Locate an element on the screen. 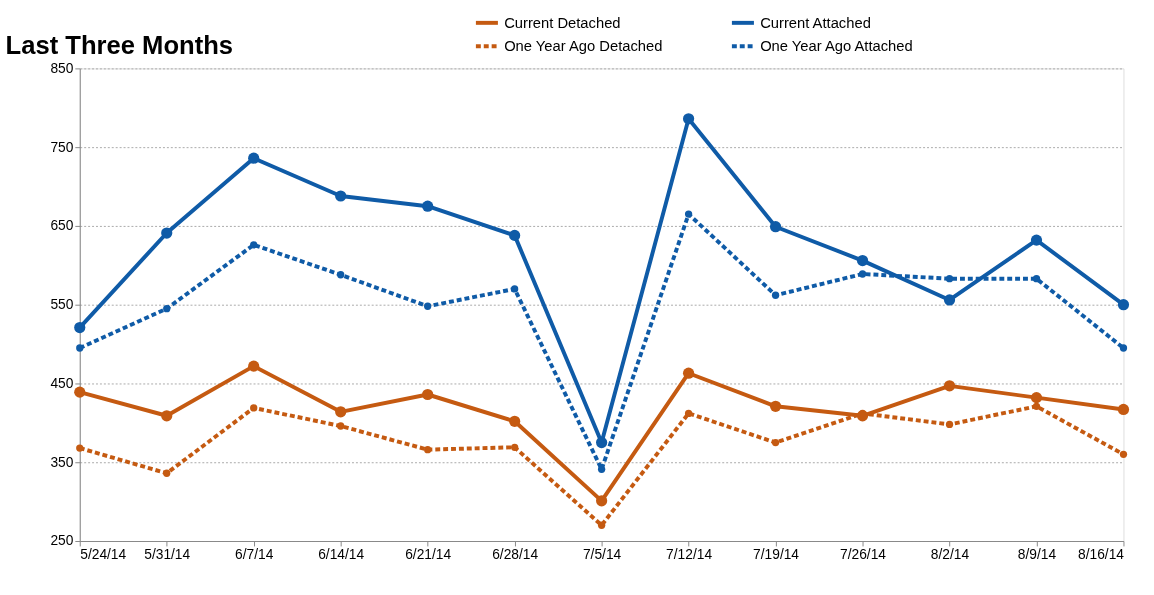  x-tick-label: 7/12/14 is located at coordinates (689, 555).